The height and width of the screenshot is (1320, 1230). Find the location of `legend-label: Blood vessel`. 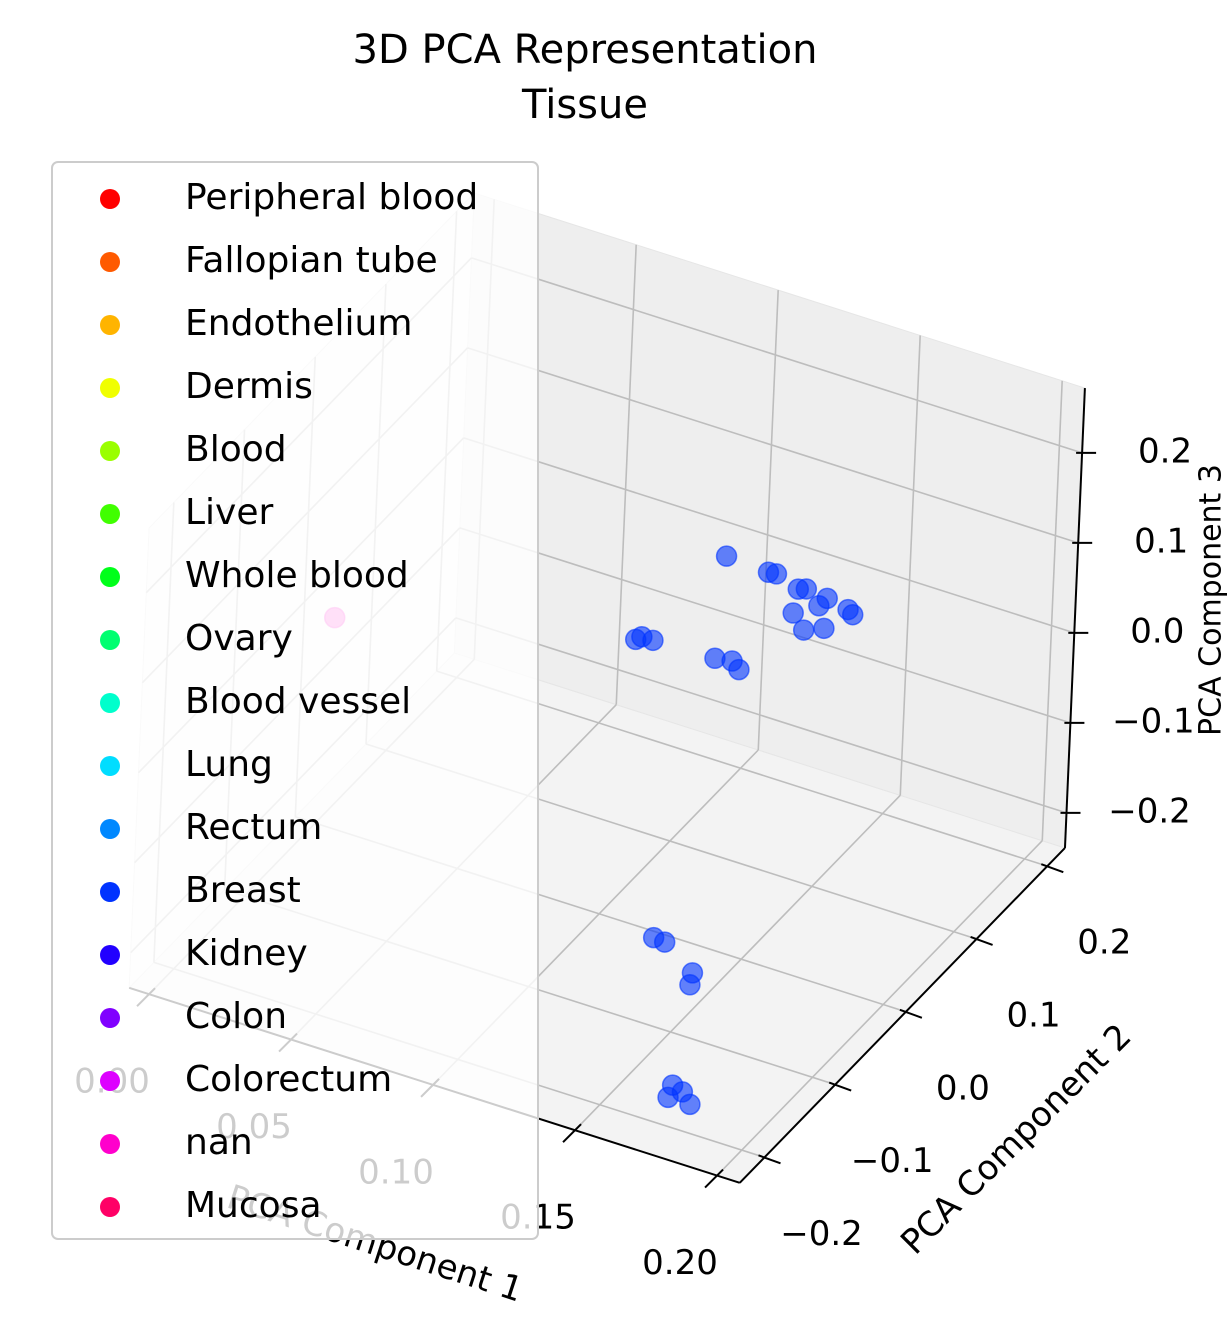

legend-label: Blood vessel is located at coordinates (298, 701).